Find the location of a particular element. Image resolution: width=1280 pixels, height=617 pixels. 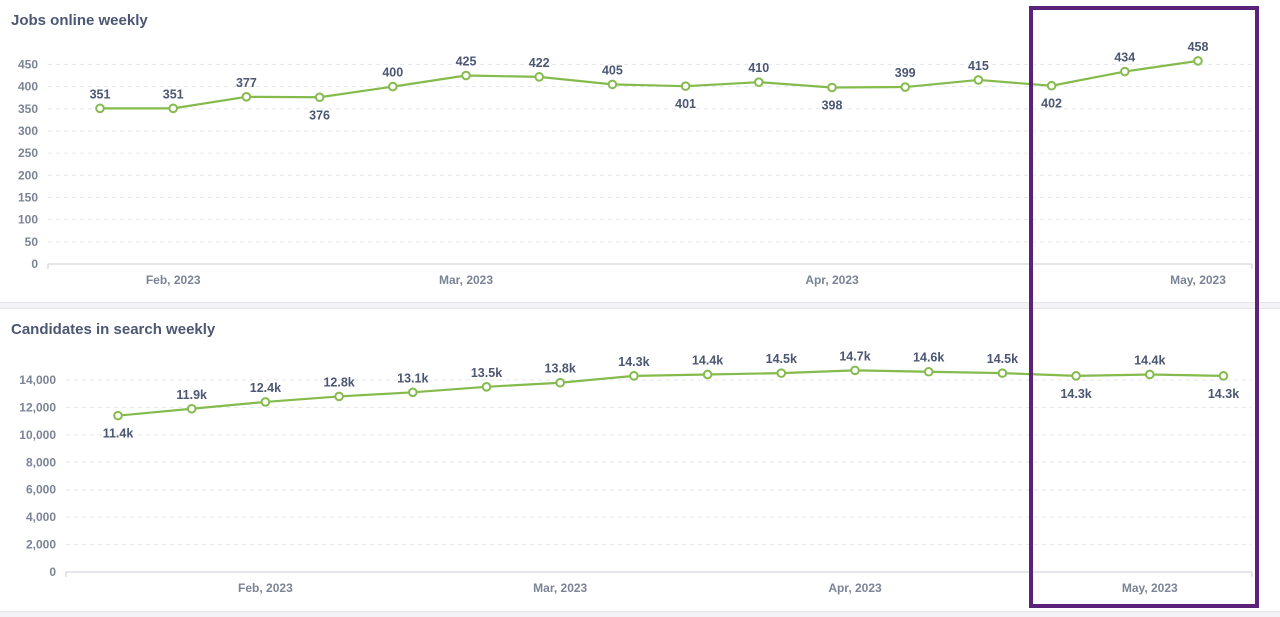

data-label: 422 is located at coordinates (539, 63).